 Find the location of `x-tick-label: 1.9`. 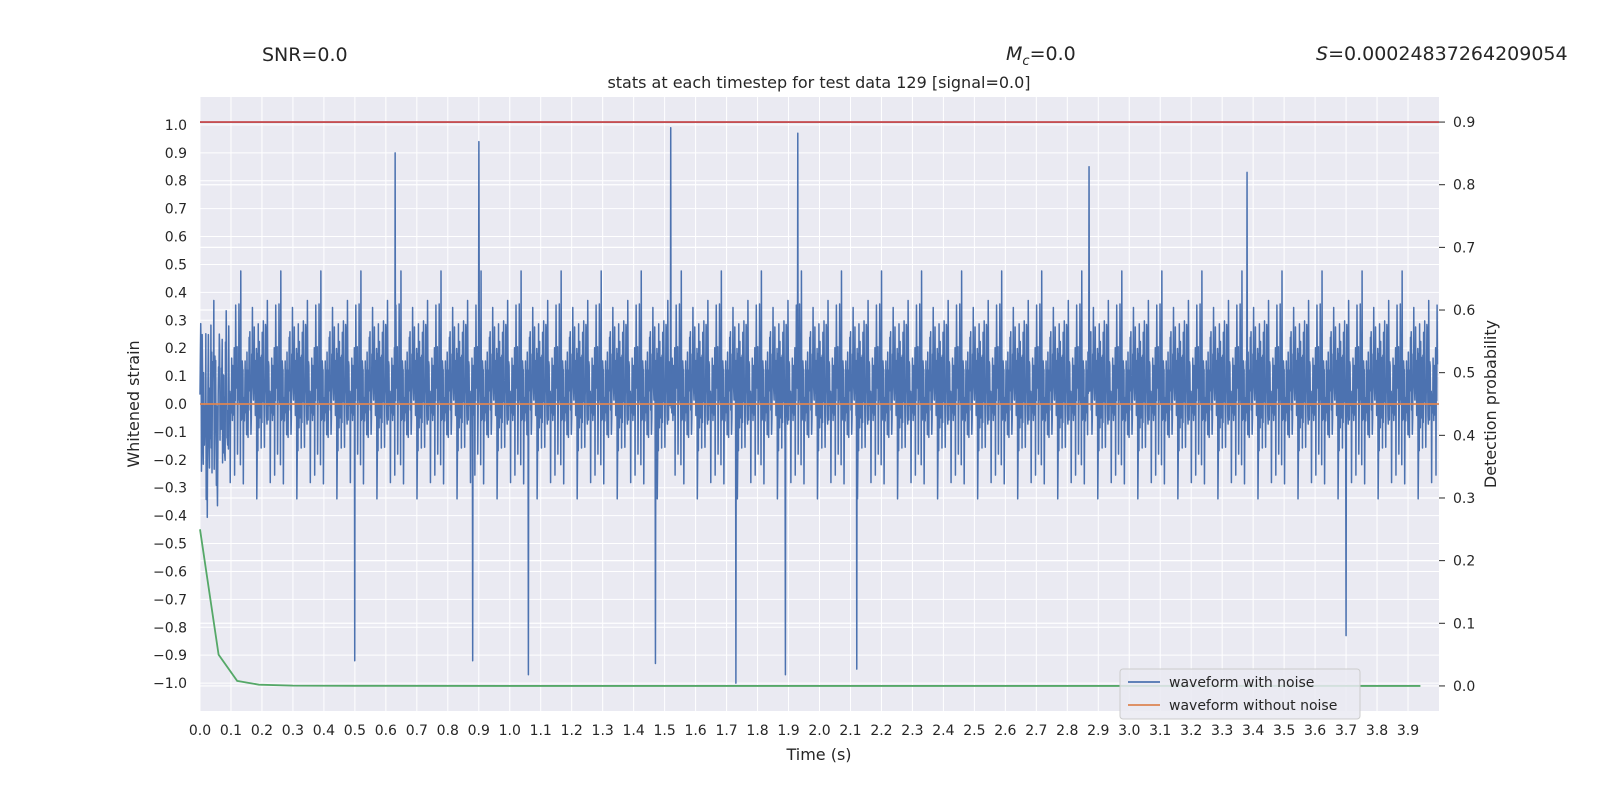

x-tick-label: 1.9 is located at coordinates (788, 731).